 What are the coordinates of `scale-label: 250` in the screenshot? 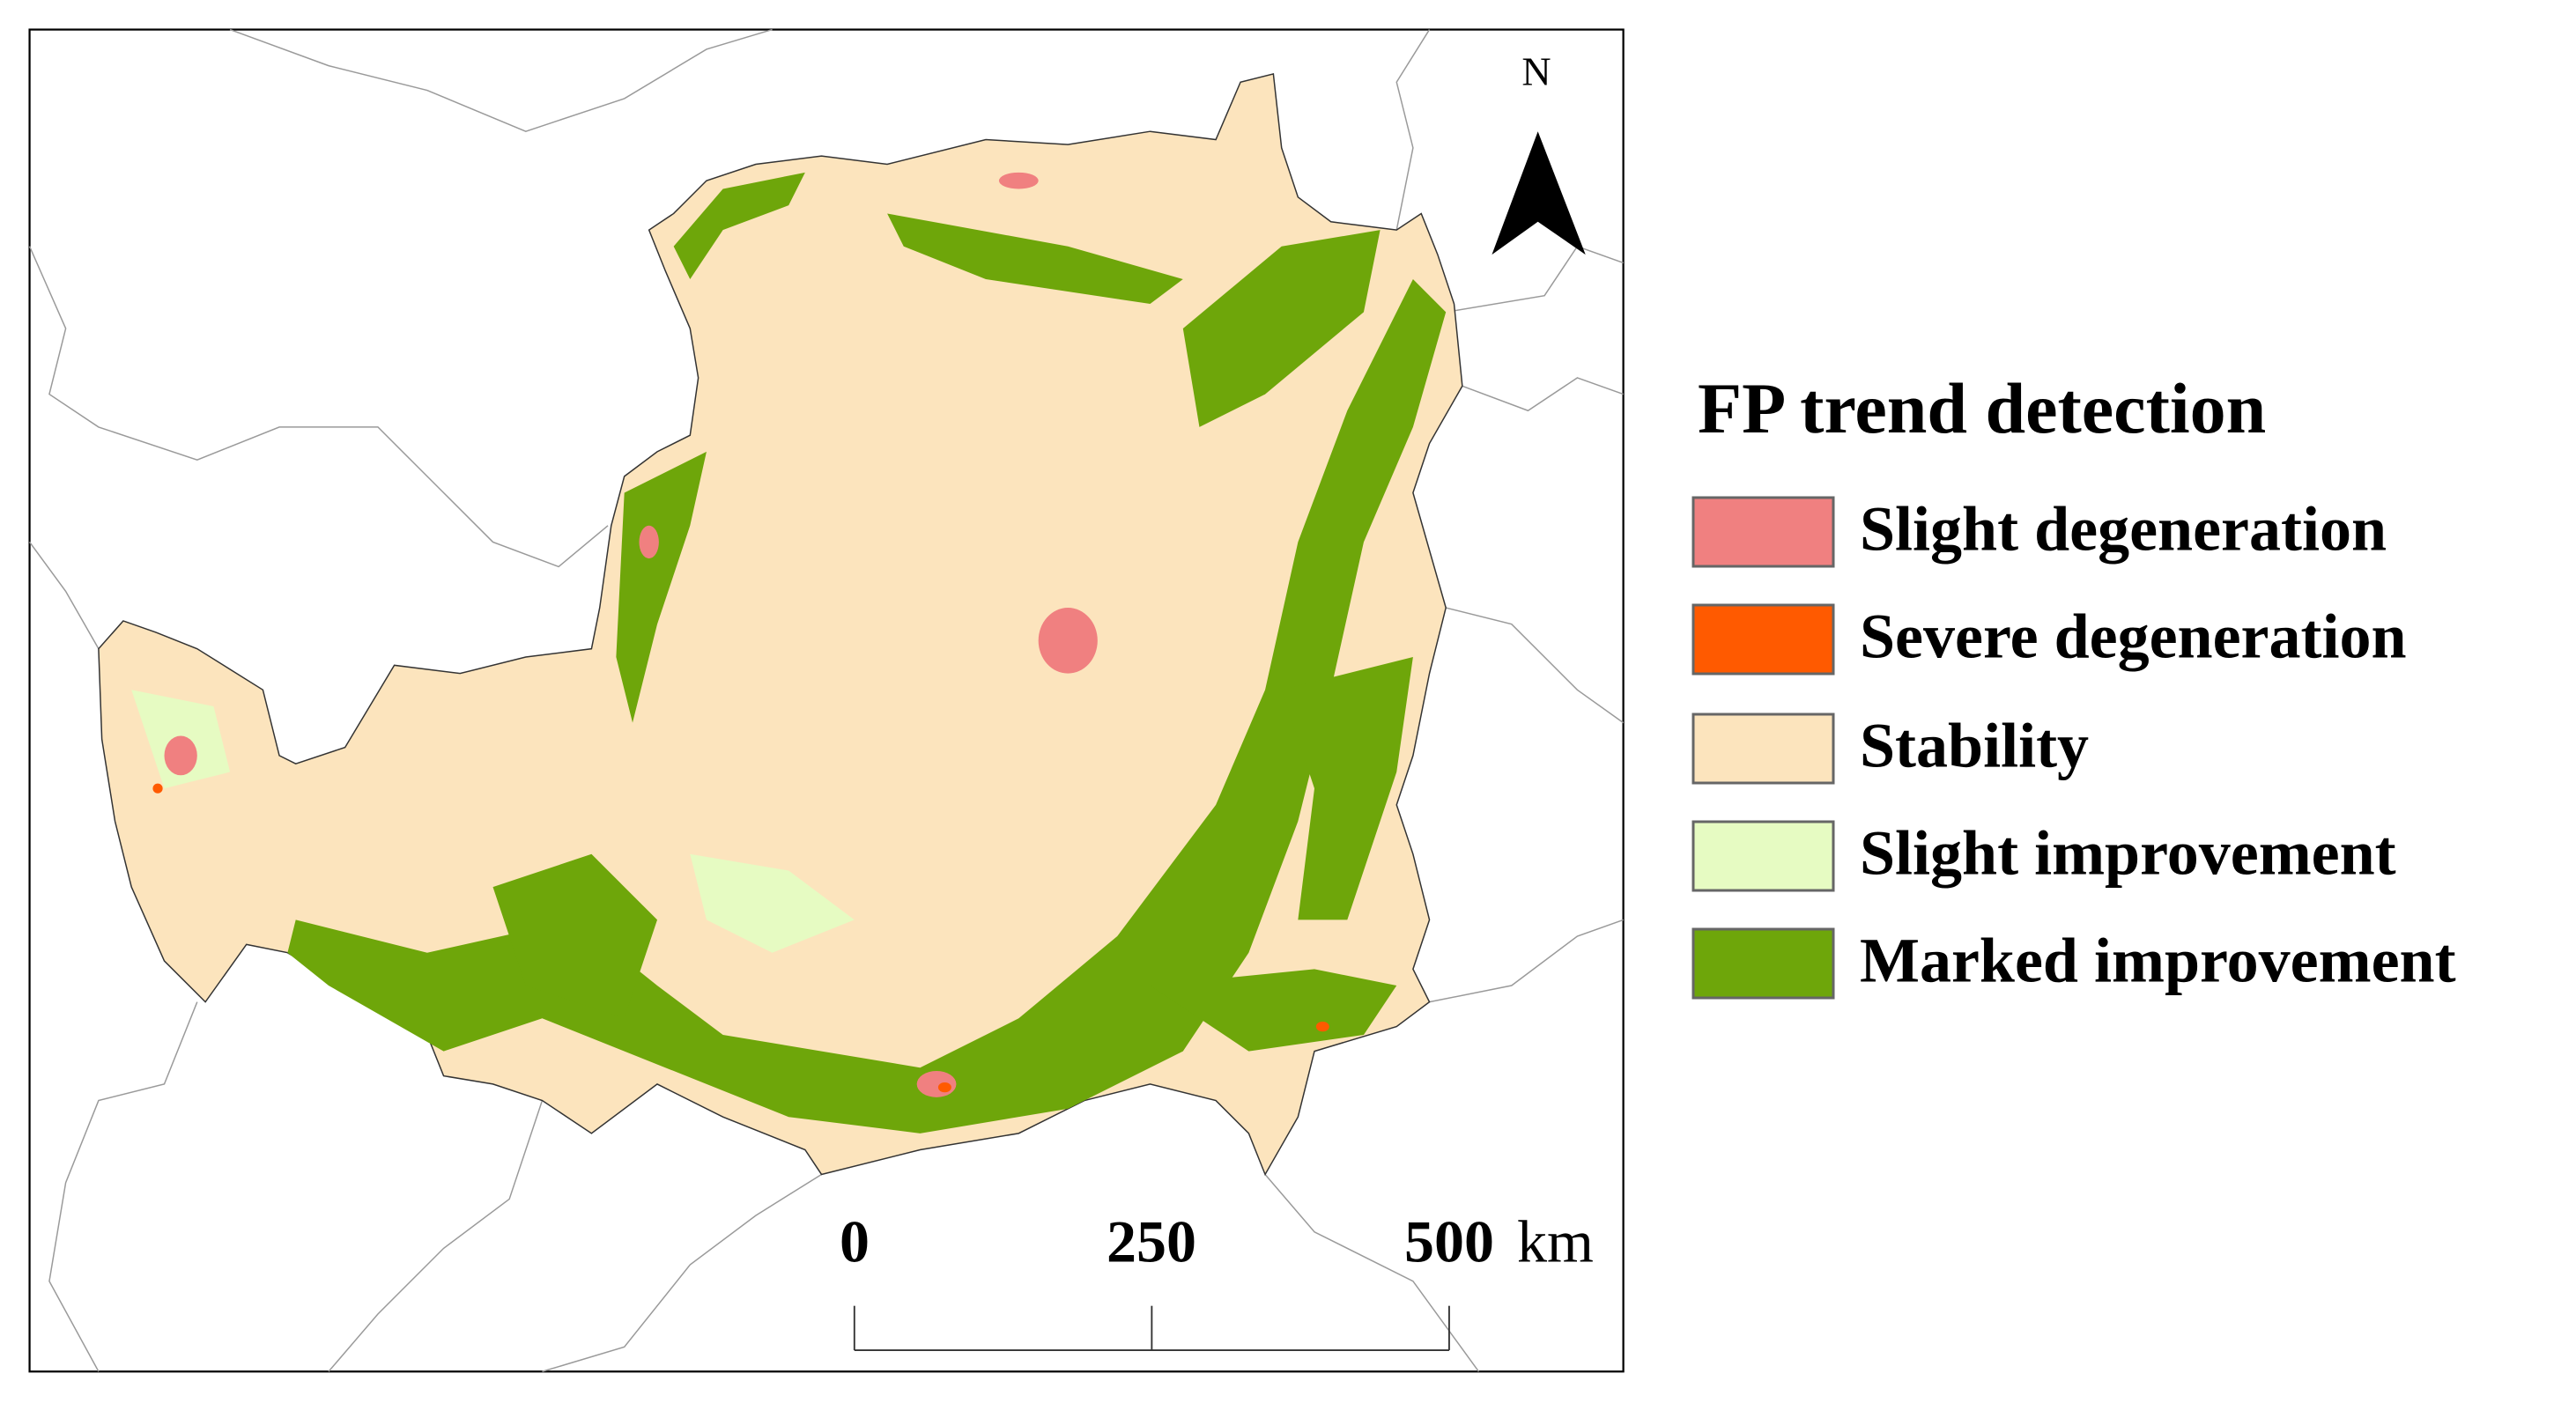 It's located at (1152, 1241).